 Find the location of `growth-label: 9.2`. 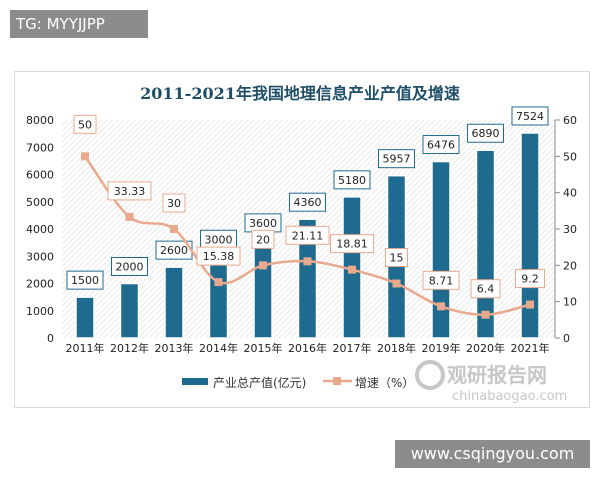

growth-label: 9.2 is located at coordinates (530, 279).